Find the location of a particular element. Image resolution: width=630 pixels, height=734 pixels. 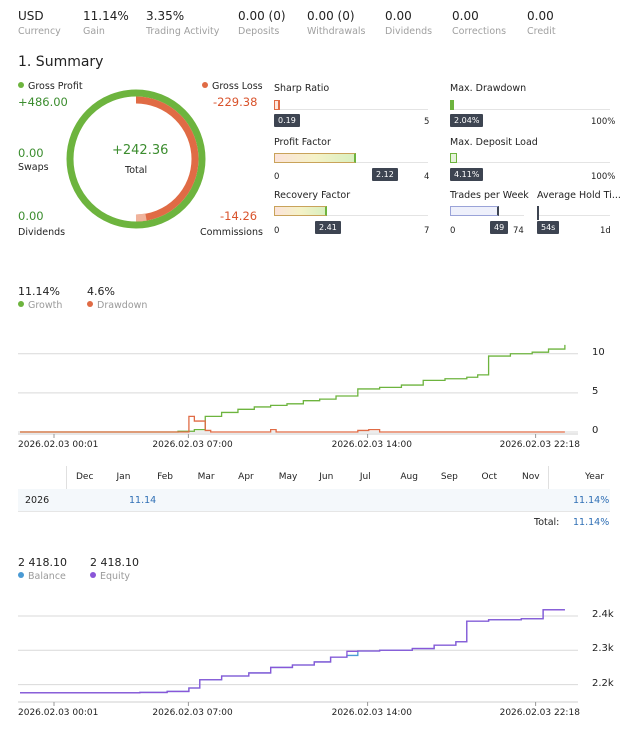

jan-value: 11.14 is located at coordinates (143, 500).